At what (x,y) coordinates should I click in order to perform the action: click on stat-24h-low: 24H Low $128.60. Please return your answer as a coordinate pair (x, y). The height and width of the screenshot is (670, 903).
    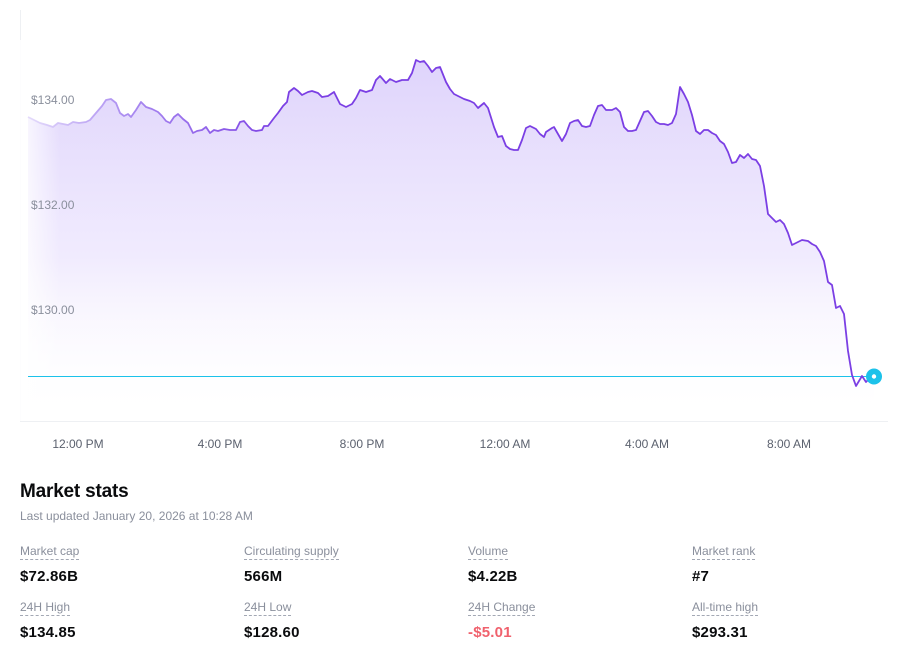
    Looking at the image, I should click on (356, 619).